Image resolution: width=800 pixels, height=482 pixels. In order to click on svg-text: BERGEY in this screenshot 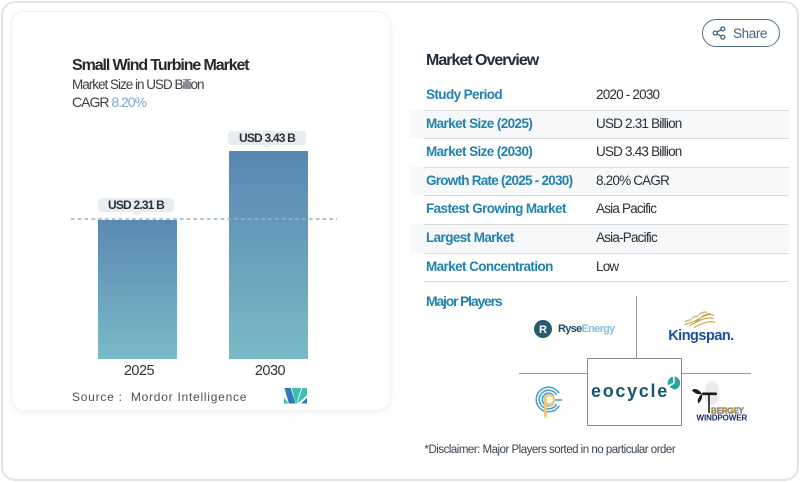, I will do `click(727, 411)`.